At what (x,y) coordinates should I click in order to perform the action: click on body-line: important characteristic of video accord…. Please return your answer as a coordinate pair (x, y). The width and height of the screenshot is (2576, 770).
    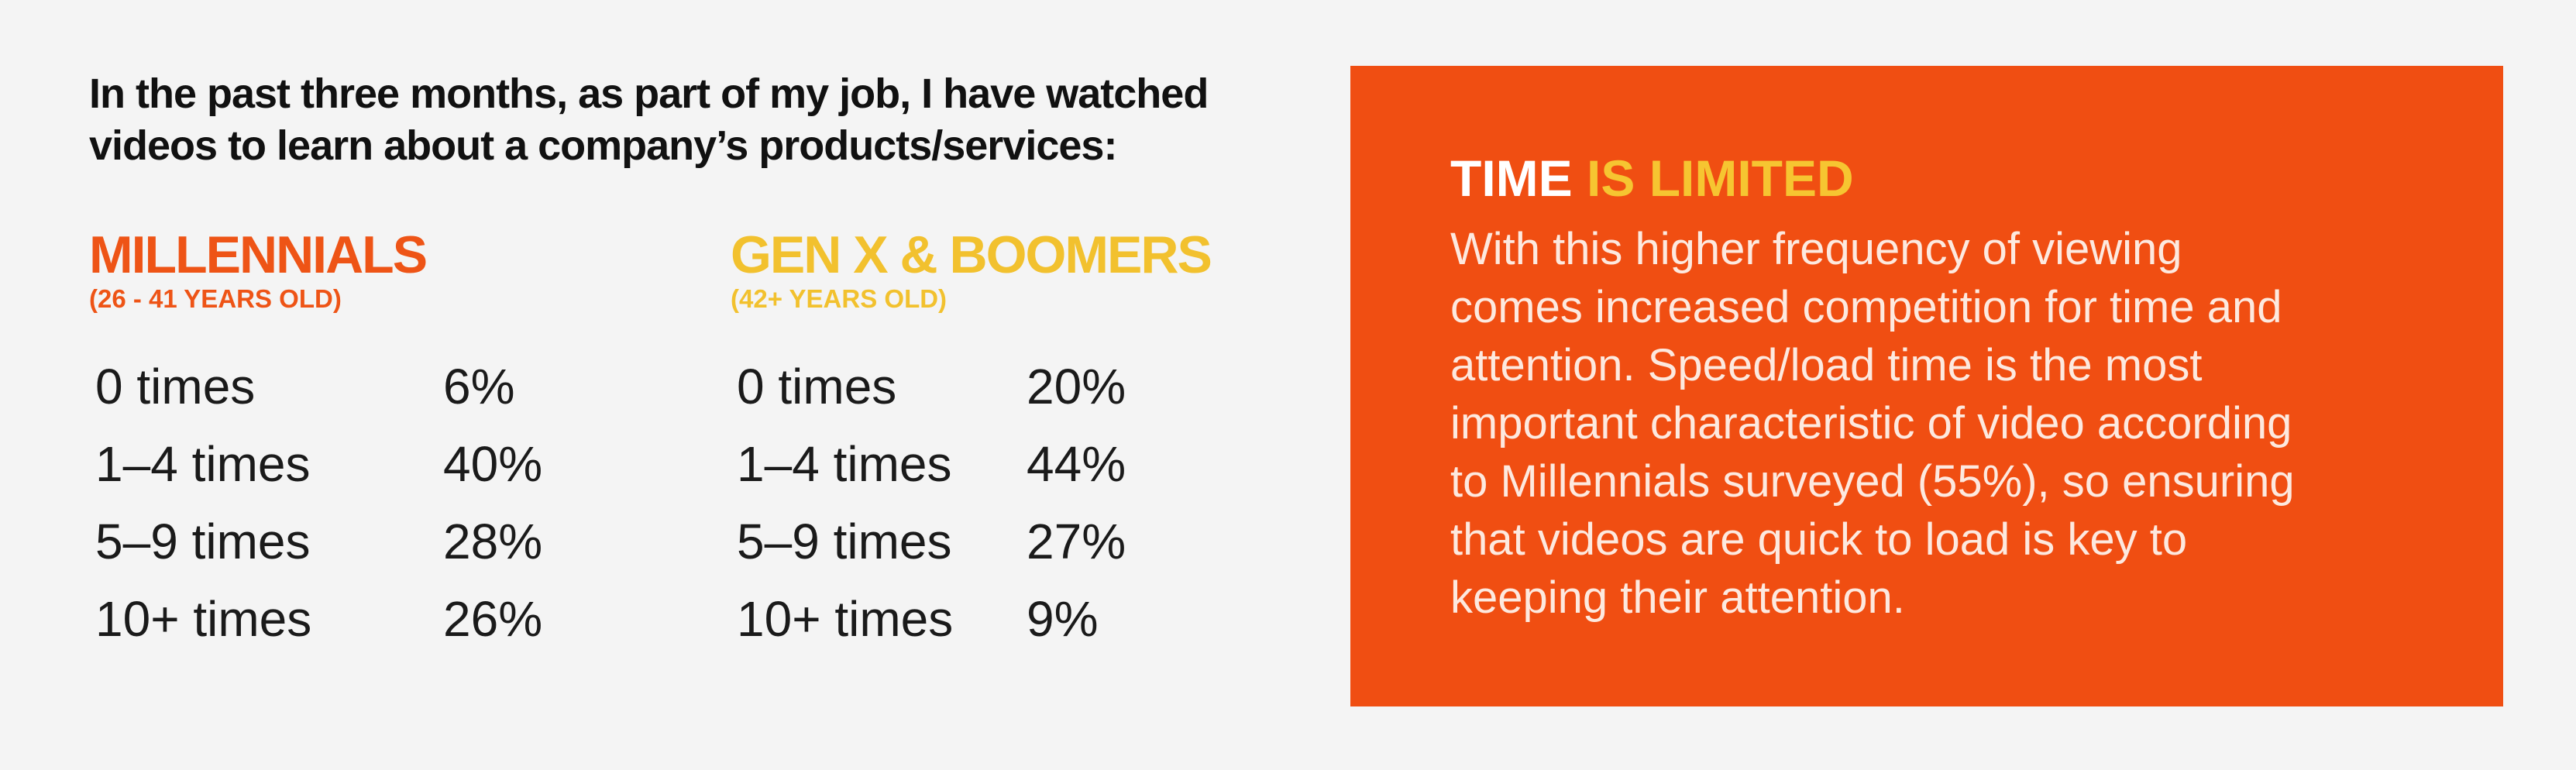
    Looking at the image, I should click on (1871, 423).